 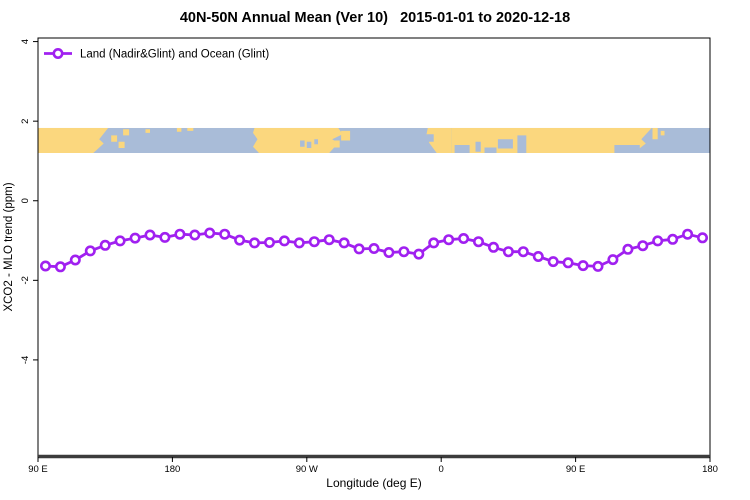 What do you see at coordinates (374, 140) in the screenshot?
I see `map-band` at bounding box center [374, 140].